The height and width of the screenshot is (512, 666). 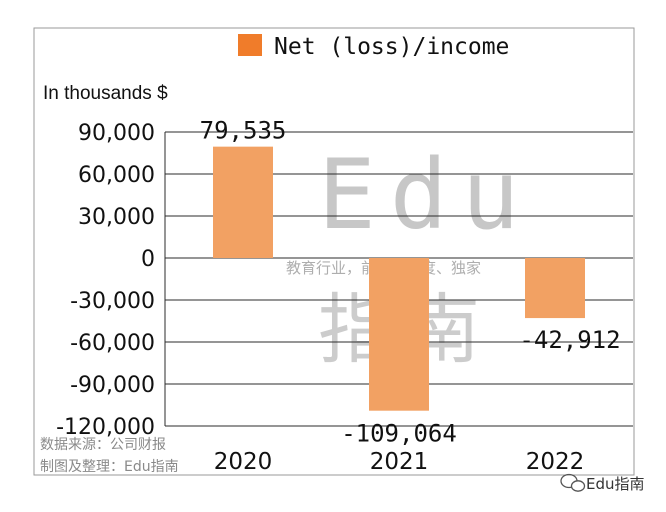 What do you see at coordinates (243, 202) in the screenshot?
I see `bar-2020` at bounding box center [243, 202].